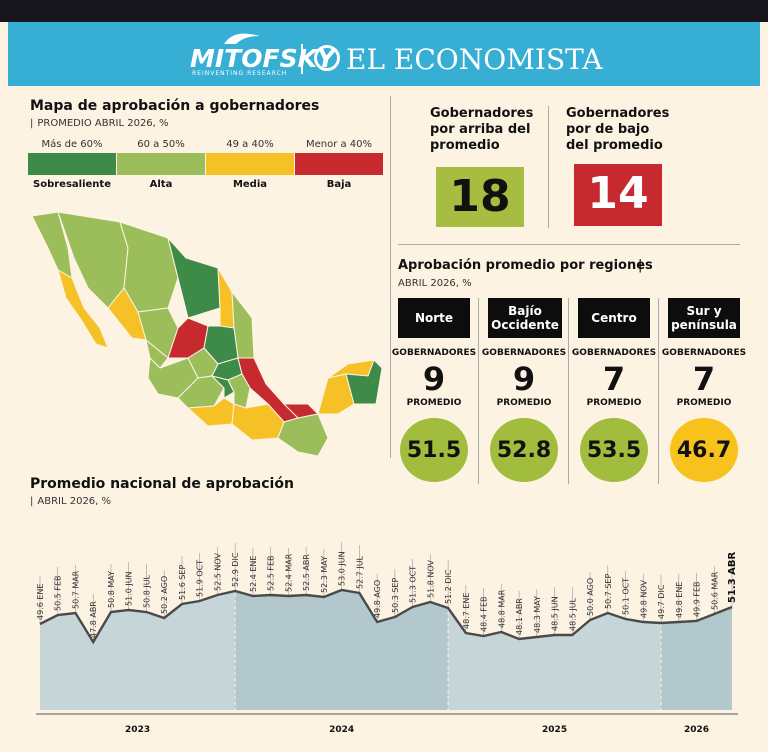 The image size is (768, 752). What do you see at coordinates (207, 334) in the screenshot?
I see `mexico-map` at bounding box center [207, 334].